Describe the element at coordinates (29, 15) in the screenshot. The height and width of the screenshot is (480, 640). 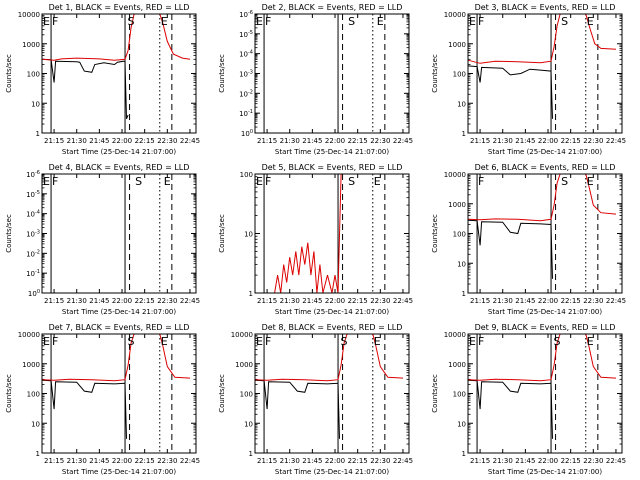
I see `y-tick-label: 10000` at that location.